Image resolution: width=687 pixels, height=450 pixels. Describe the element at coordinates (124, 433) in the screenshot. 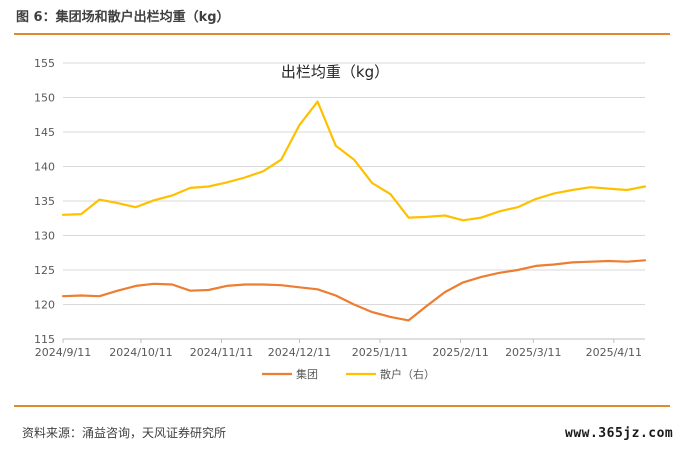

I see `source-note: 资料来源：涌益咨询，天风证券研究所` at that location.